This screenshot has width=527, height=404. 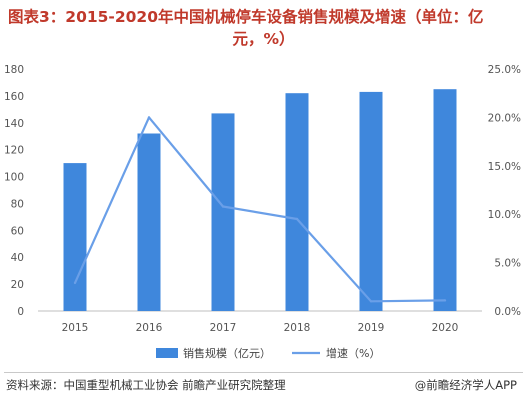 What do you see at coordinates (445, 200) in the screenshot?
I see `bar-2020` at bounding box center [445, 200].